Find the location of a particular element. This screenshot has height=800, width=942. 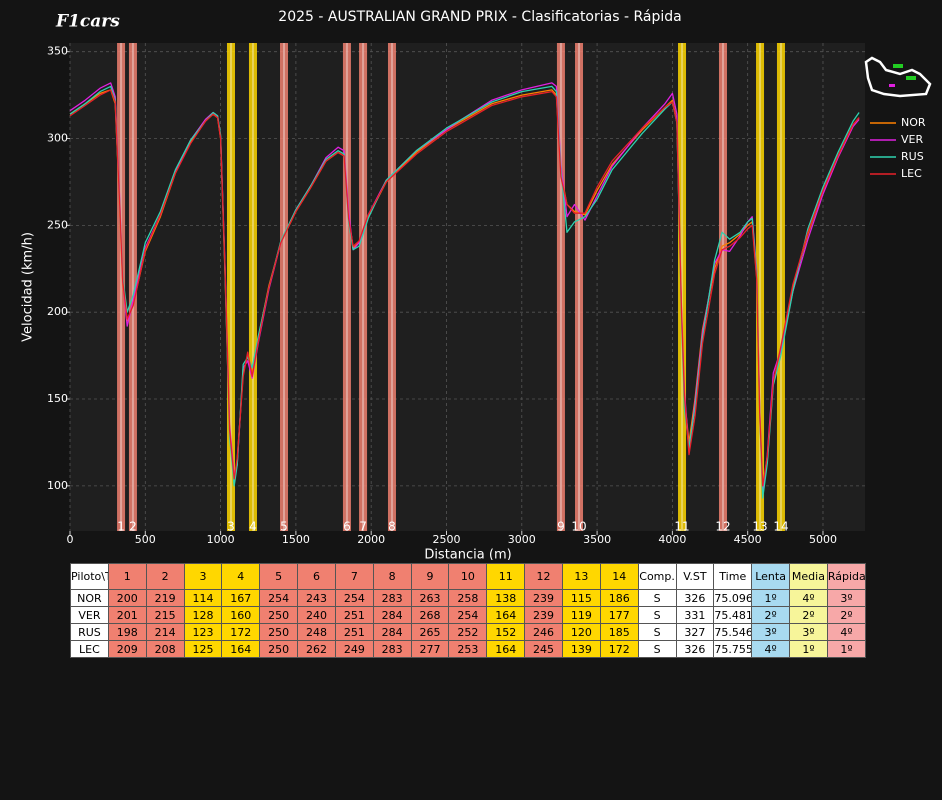

table-cell: 128 is located at coordinates (203, 615).